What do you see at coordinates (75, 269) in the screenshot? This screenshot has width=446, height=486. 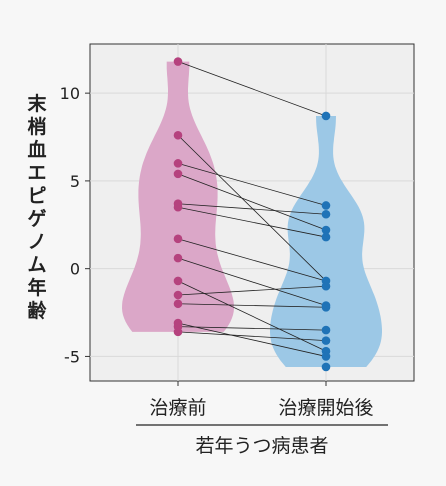 I see `y-tick-label: 0` at bounding box center [75, 269].